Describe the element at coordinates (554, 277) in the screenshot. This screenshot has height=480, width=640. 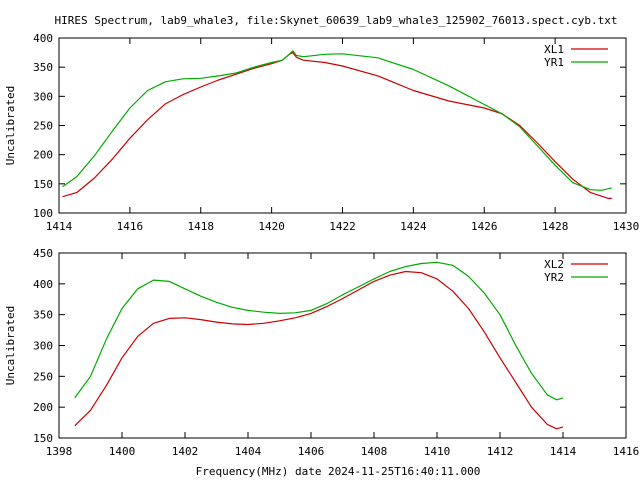
I see `legend-label-yr2: YR2` at that location.